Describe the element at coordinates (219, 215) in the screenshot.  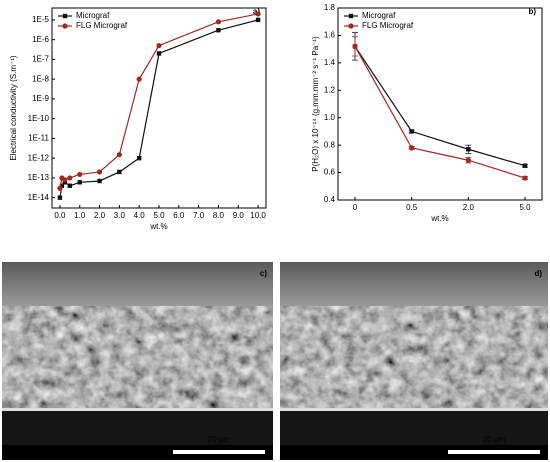
I see `x-tick-label: 8.0` at that location.